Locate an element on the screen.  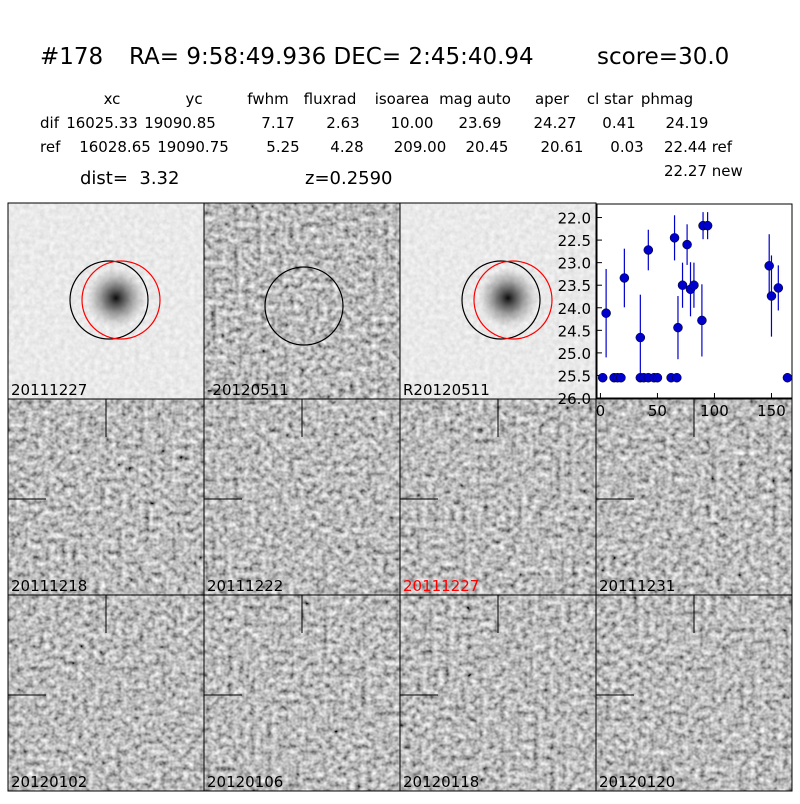
y-tick-label: 25.0 is located at coordinates (574, 354).